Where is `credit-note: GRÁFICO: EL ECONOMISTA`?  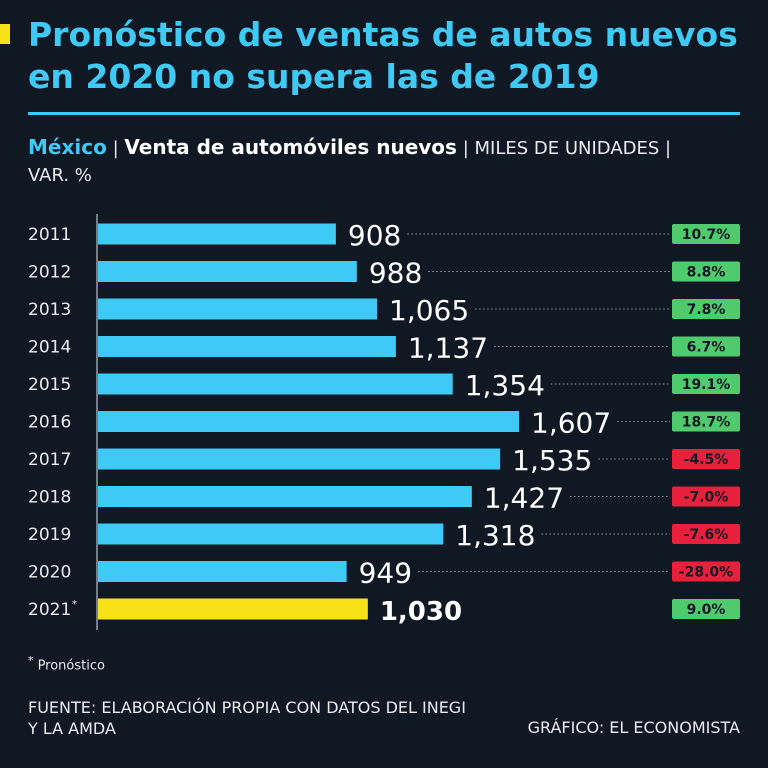
credit-note: GRÁFICO: EL ECONOMISTA is located at coordinates (633, 727).